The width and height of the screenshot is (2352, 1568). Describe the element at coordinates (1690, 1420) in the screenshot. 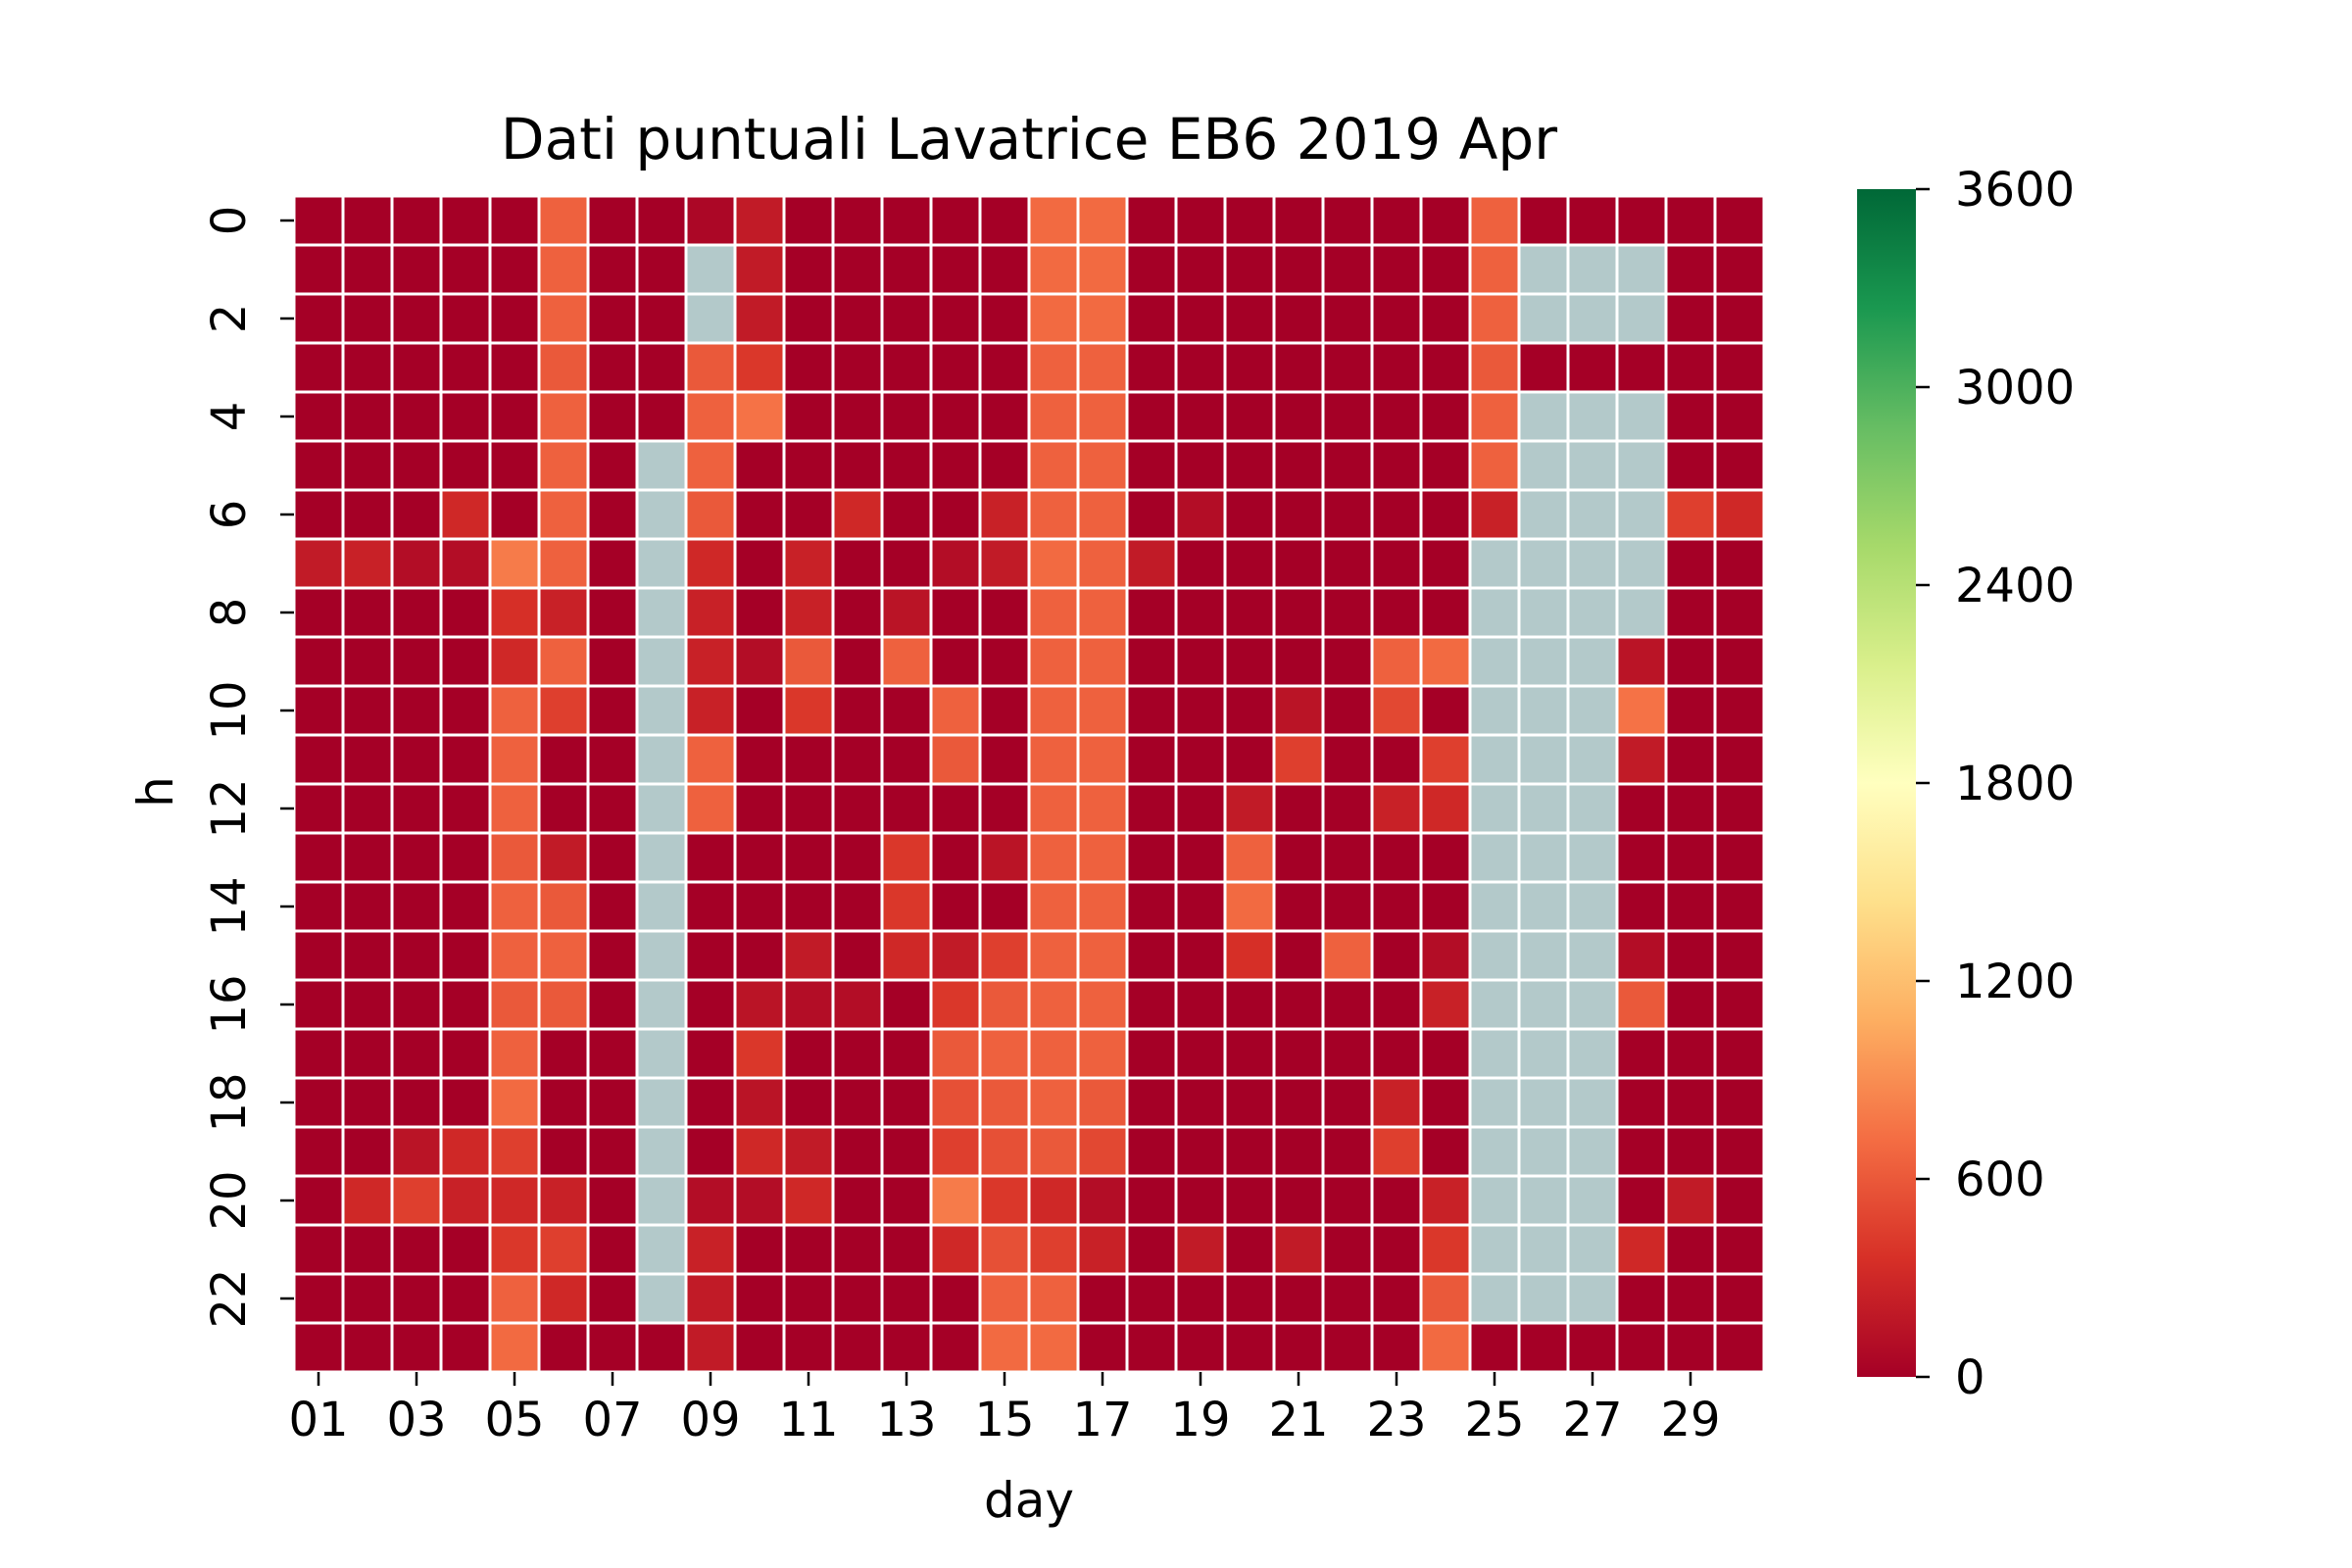

I see `x-tick-label: 29` at that location.